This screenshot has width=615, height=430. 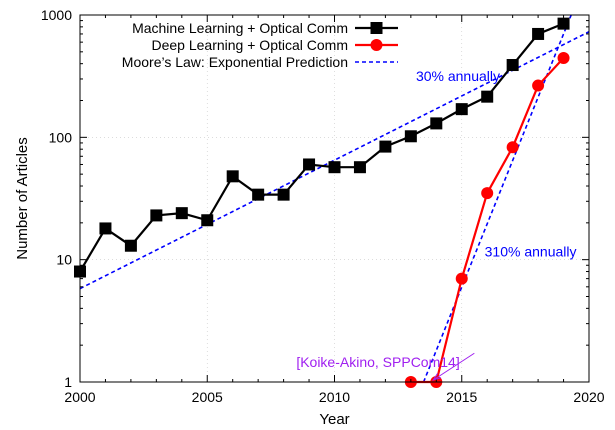 I want to click on legend-label: Machine Learning + Optical Comm, so click(x=240, y=28).